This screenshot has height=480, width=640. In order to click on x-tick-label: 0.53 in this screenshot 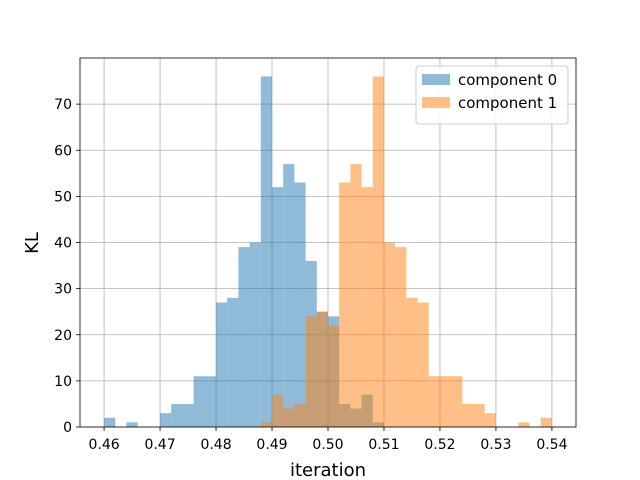, I will do `click(495, 445)`.